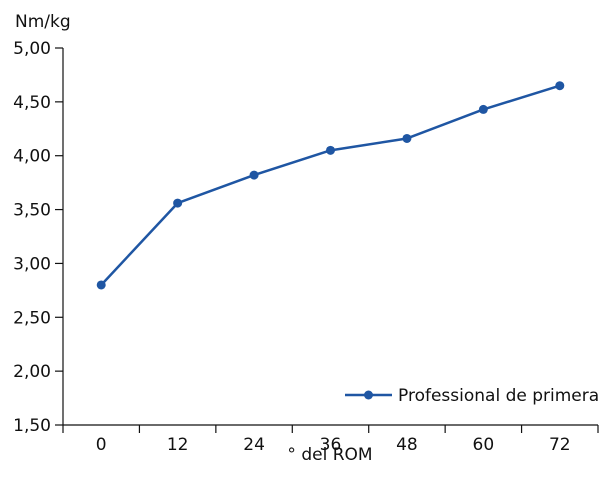  I want to click on y-axis-ticks: 1,50 2,00 2,50 3,00 3,50 4,00 4,50 5,00, so click(38, 237).